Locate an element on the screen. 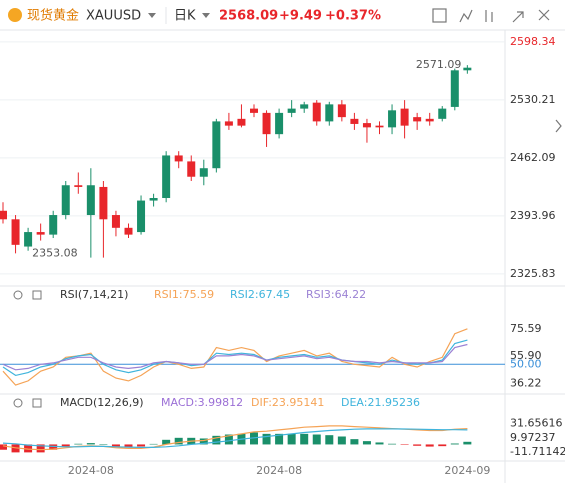  legend-entry: DEA:21.95236 is located at coordinates (380, 402).